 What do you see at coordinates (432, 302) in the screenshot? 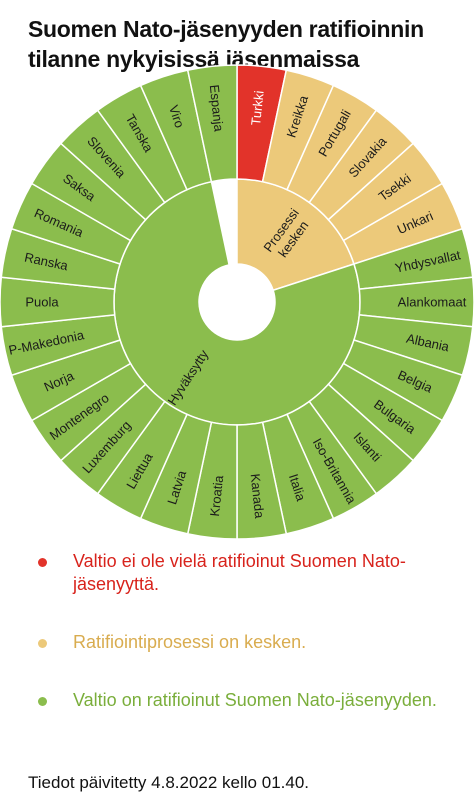
I see `country-label: Alankomaat` at bounding box center [432, 302].